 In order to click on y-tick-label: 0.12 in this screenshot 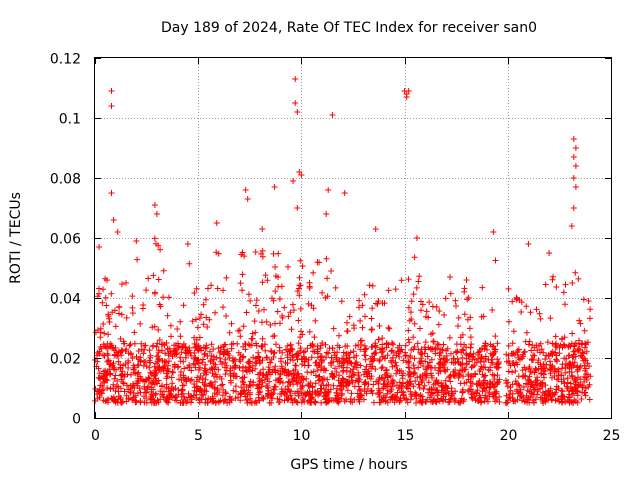, I will do `click(65, 60)`.